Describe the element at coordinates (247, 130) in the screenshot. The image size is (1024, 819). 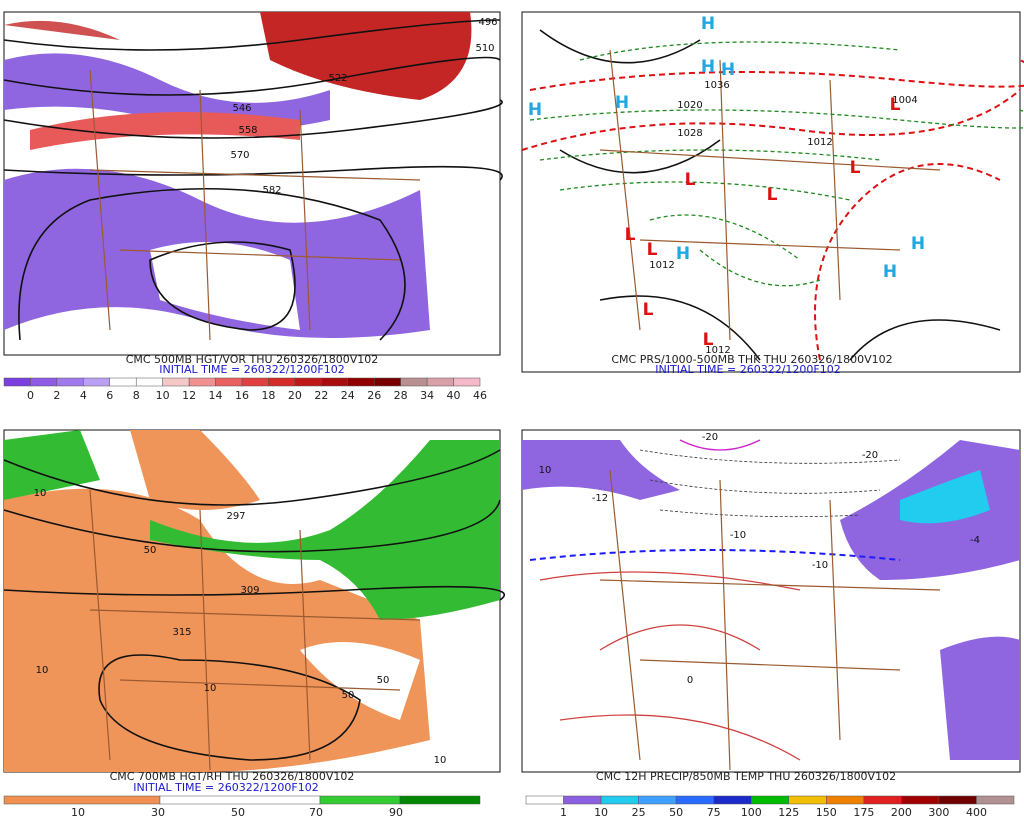
I see `contour-label: 558` at that location.